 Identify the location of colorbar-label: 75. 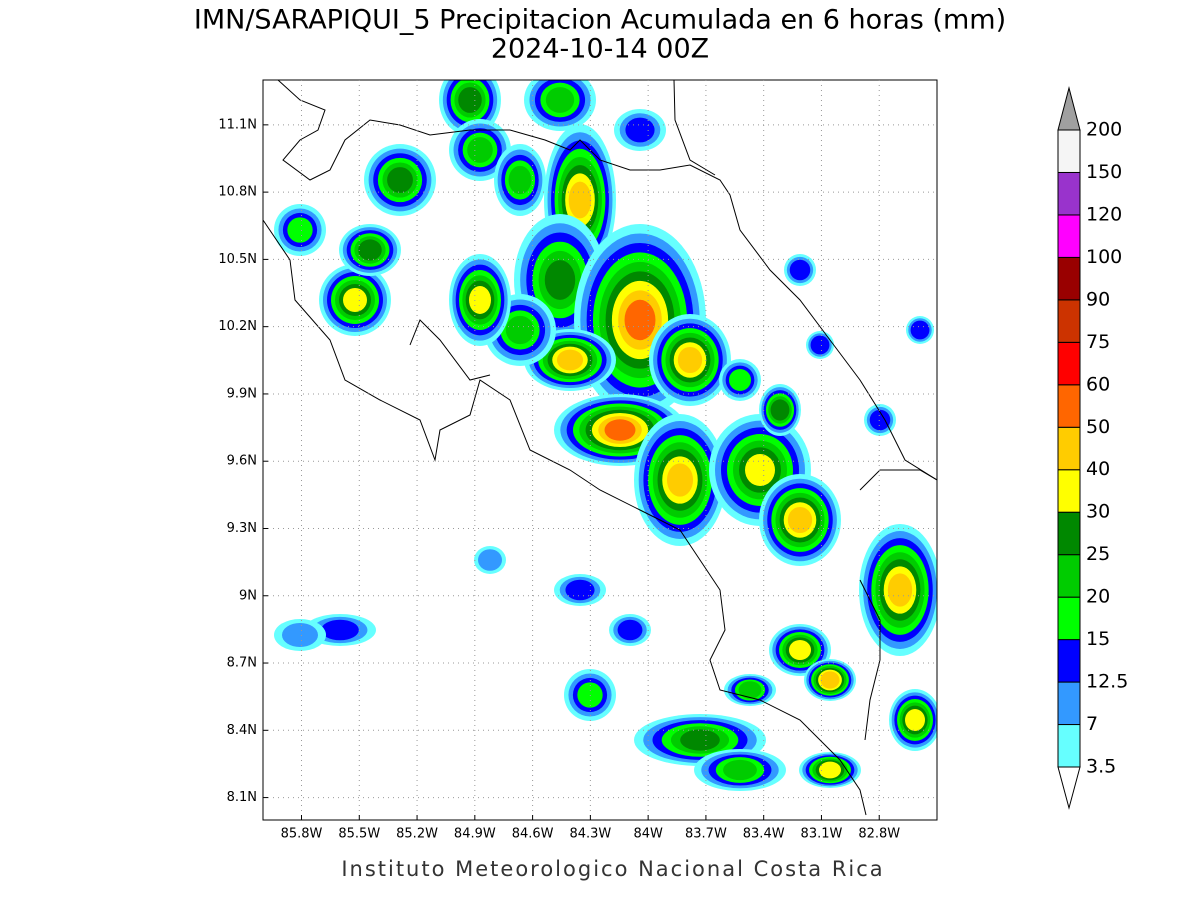
(1098, 342).